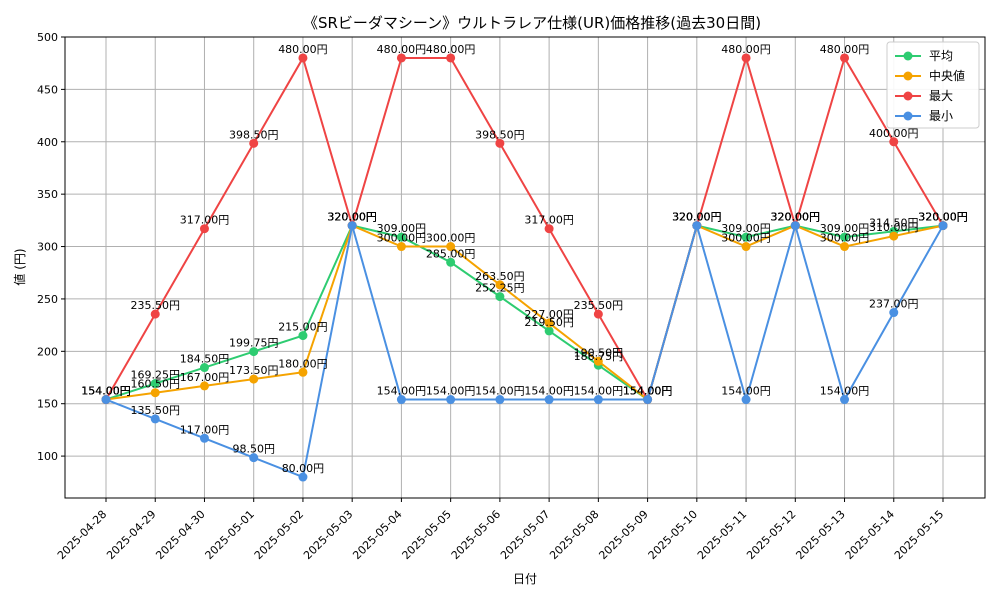 This screenshot has height=600, width=1000. Describe the element at coordinates (623, 535) in the screenshot. I see `x-tick-label: 2025-05-09` at that location.